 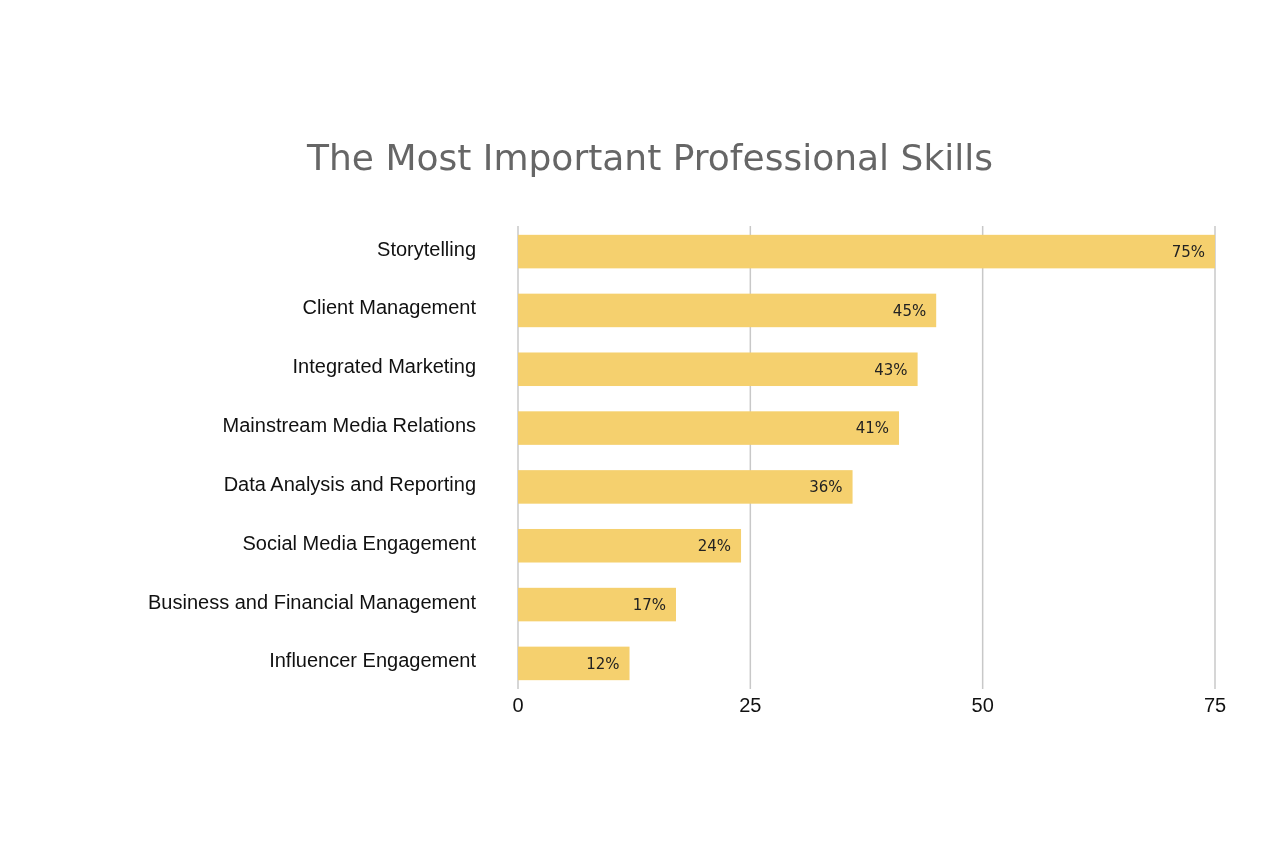 What do you see at coordinates (349, 483) in the screenshot?
I see `y-tick-label: Data Analysis and Reporting` at bounding box center [349, 483].